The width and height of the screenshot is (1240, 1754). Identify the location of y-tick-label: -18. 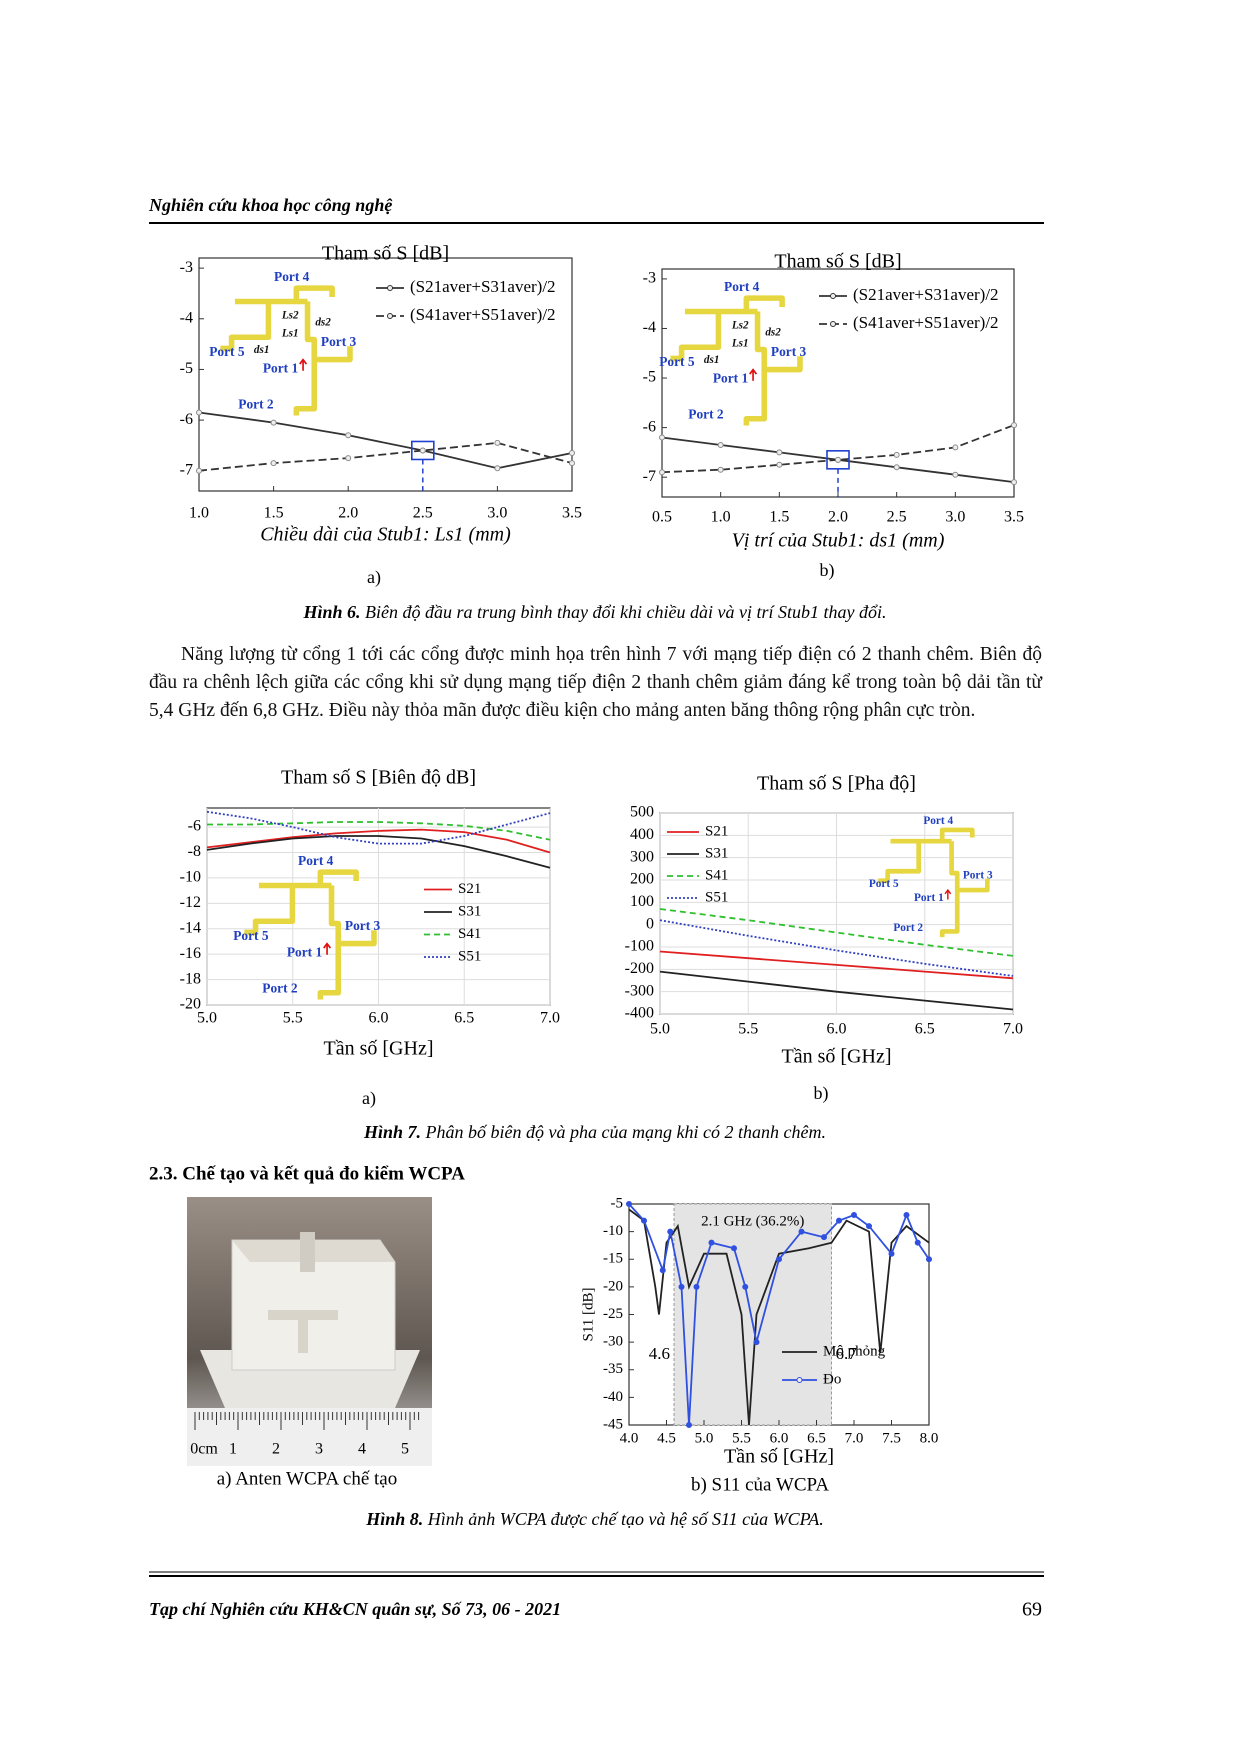
(190, 978).